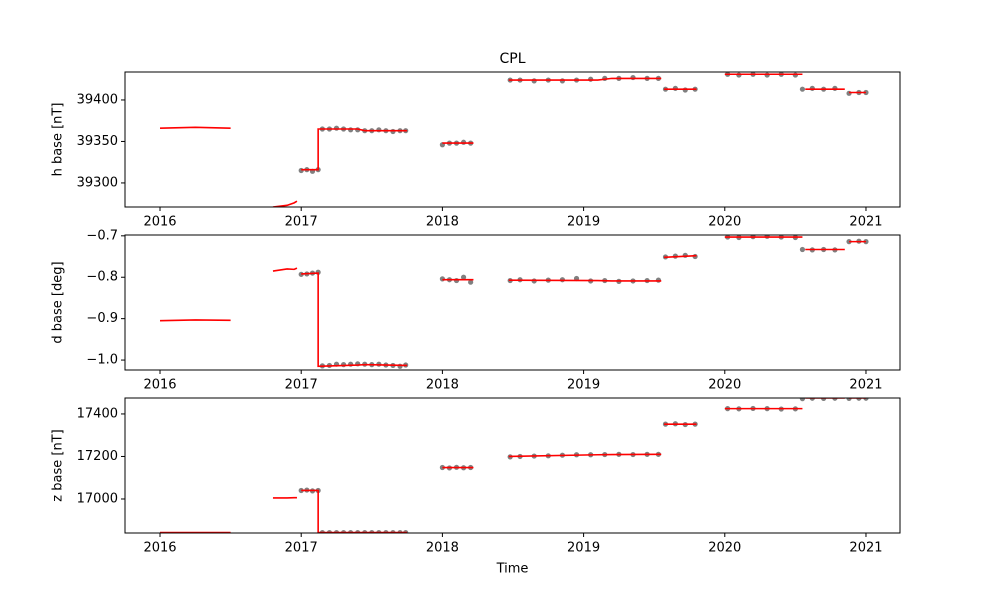 The image size is (1000, 600). What do you see at coordinates (102, 318) in the screenshot?
I see `y-tick-label: −0.9` at bounding box center [102, 318].